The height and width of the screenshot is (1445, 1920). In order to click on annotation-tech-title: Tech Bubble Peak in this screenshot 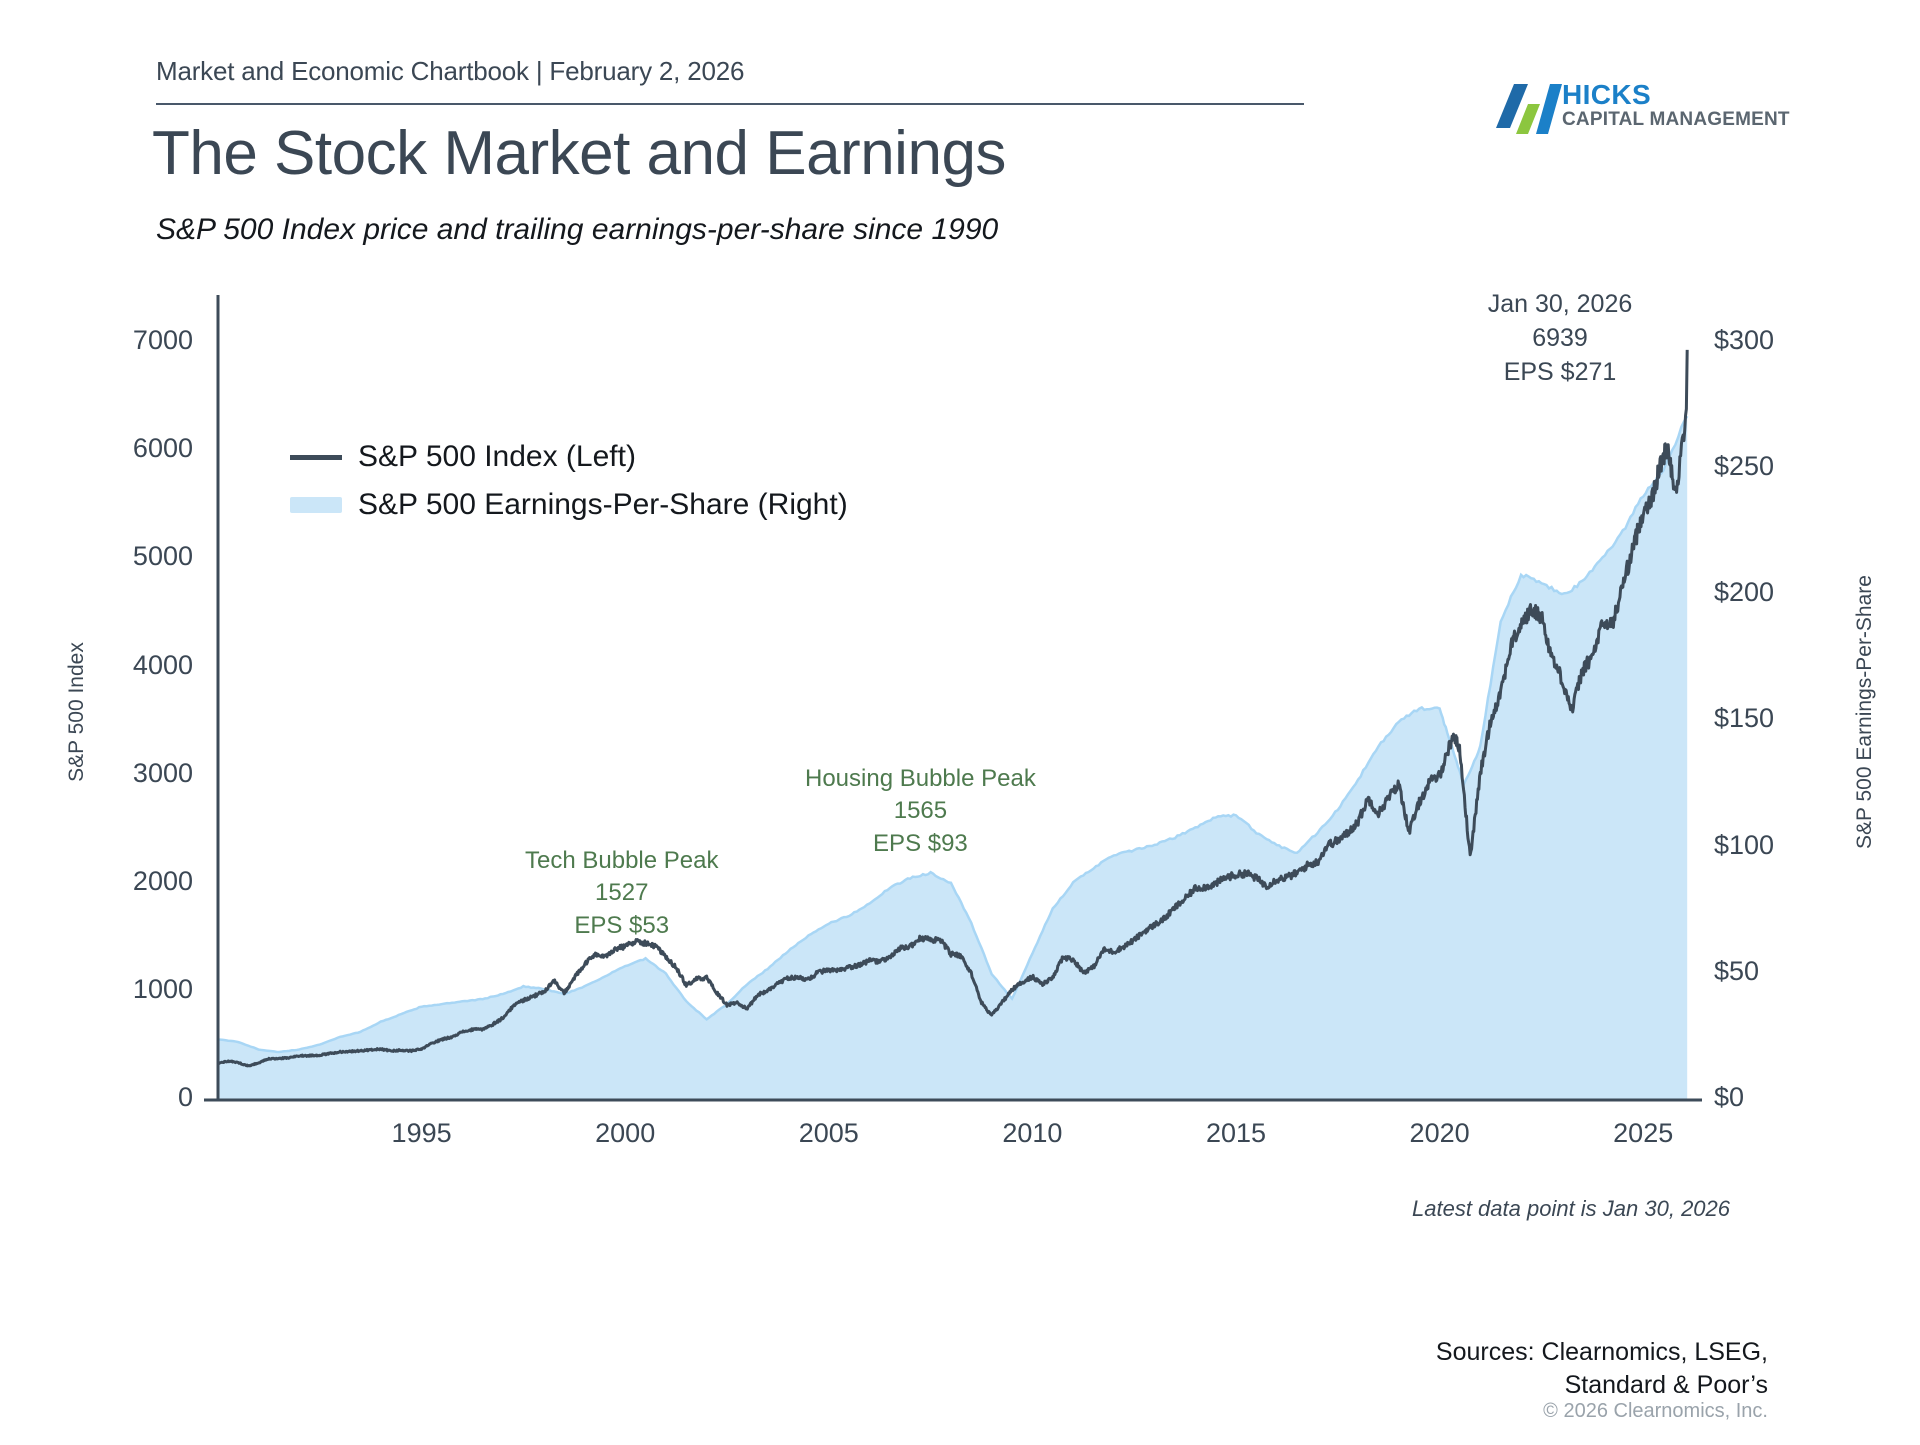, I will do `click(622, 860)`.